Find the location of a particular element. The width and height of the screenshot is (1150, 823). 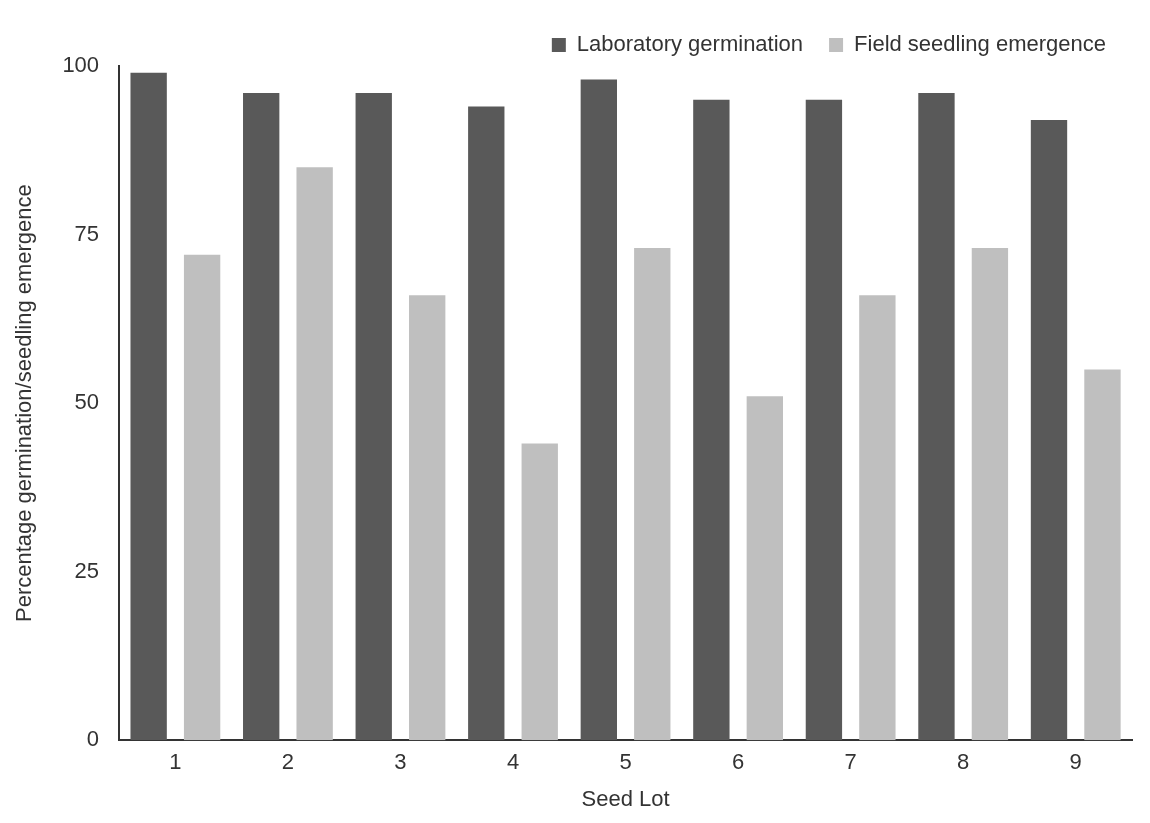

x-tick-label: 5 is located at coordinates (625, 762).